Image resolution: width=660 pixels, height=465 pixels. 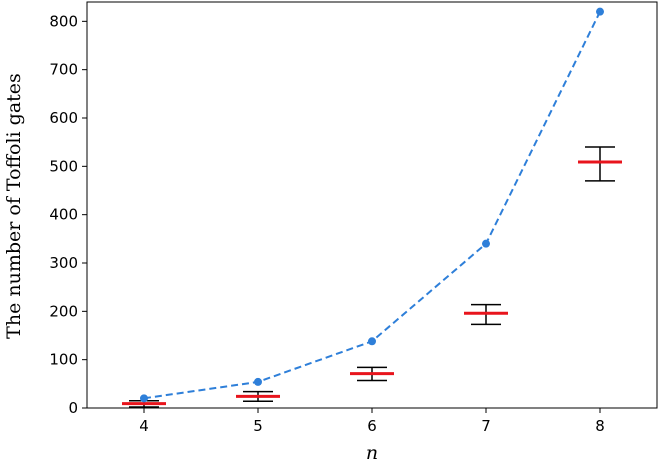 I want to click on y-tick-label: 500, so click(x=63, y=166).